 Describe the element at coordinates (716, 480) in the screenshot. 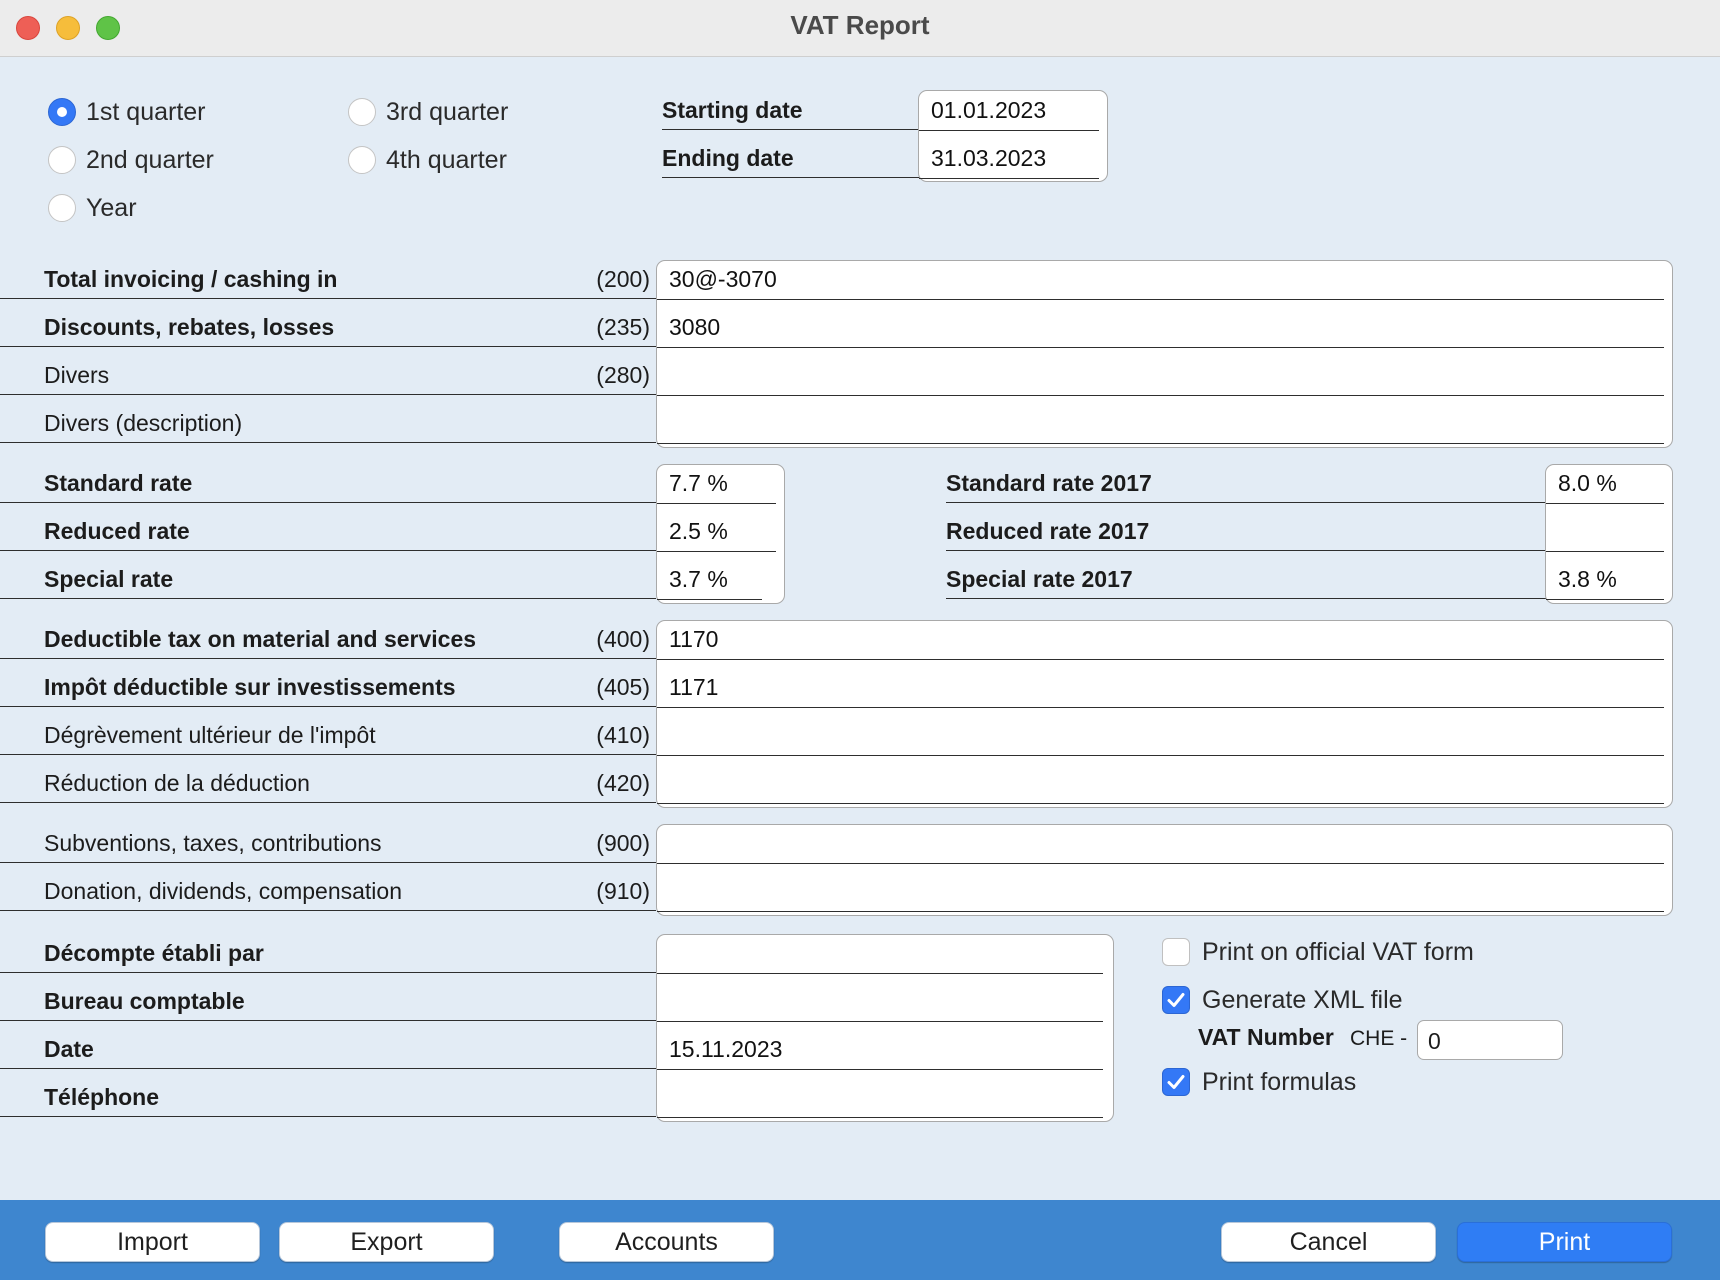

I see `rate-field: 7.7 %` at that location.